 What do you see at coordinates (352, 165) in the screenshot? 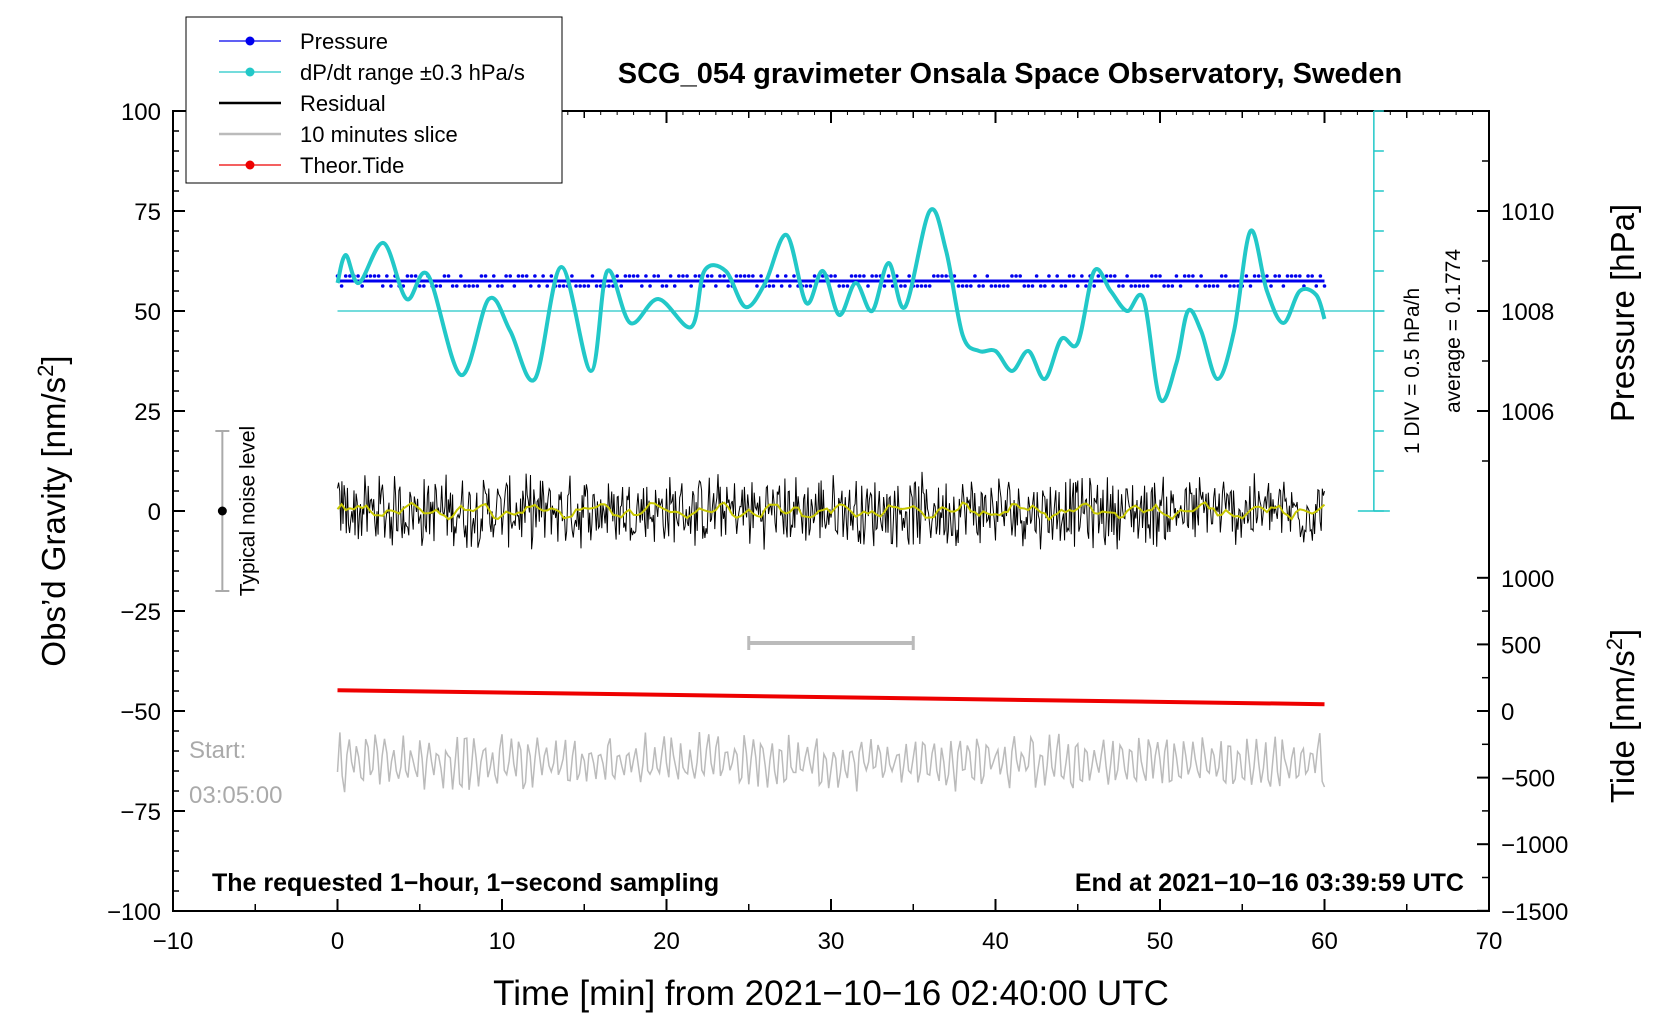
I see `legend-label: Theor.Tide` at bounding box center [352, 165].